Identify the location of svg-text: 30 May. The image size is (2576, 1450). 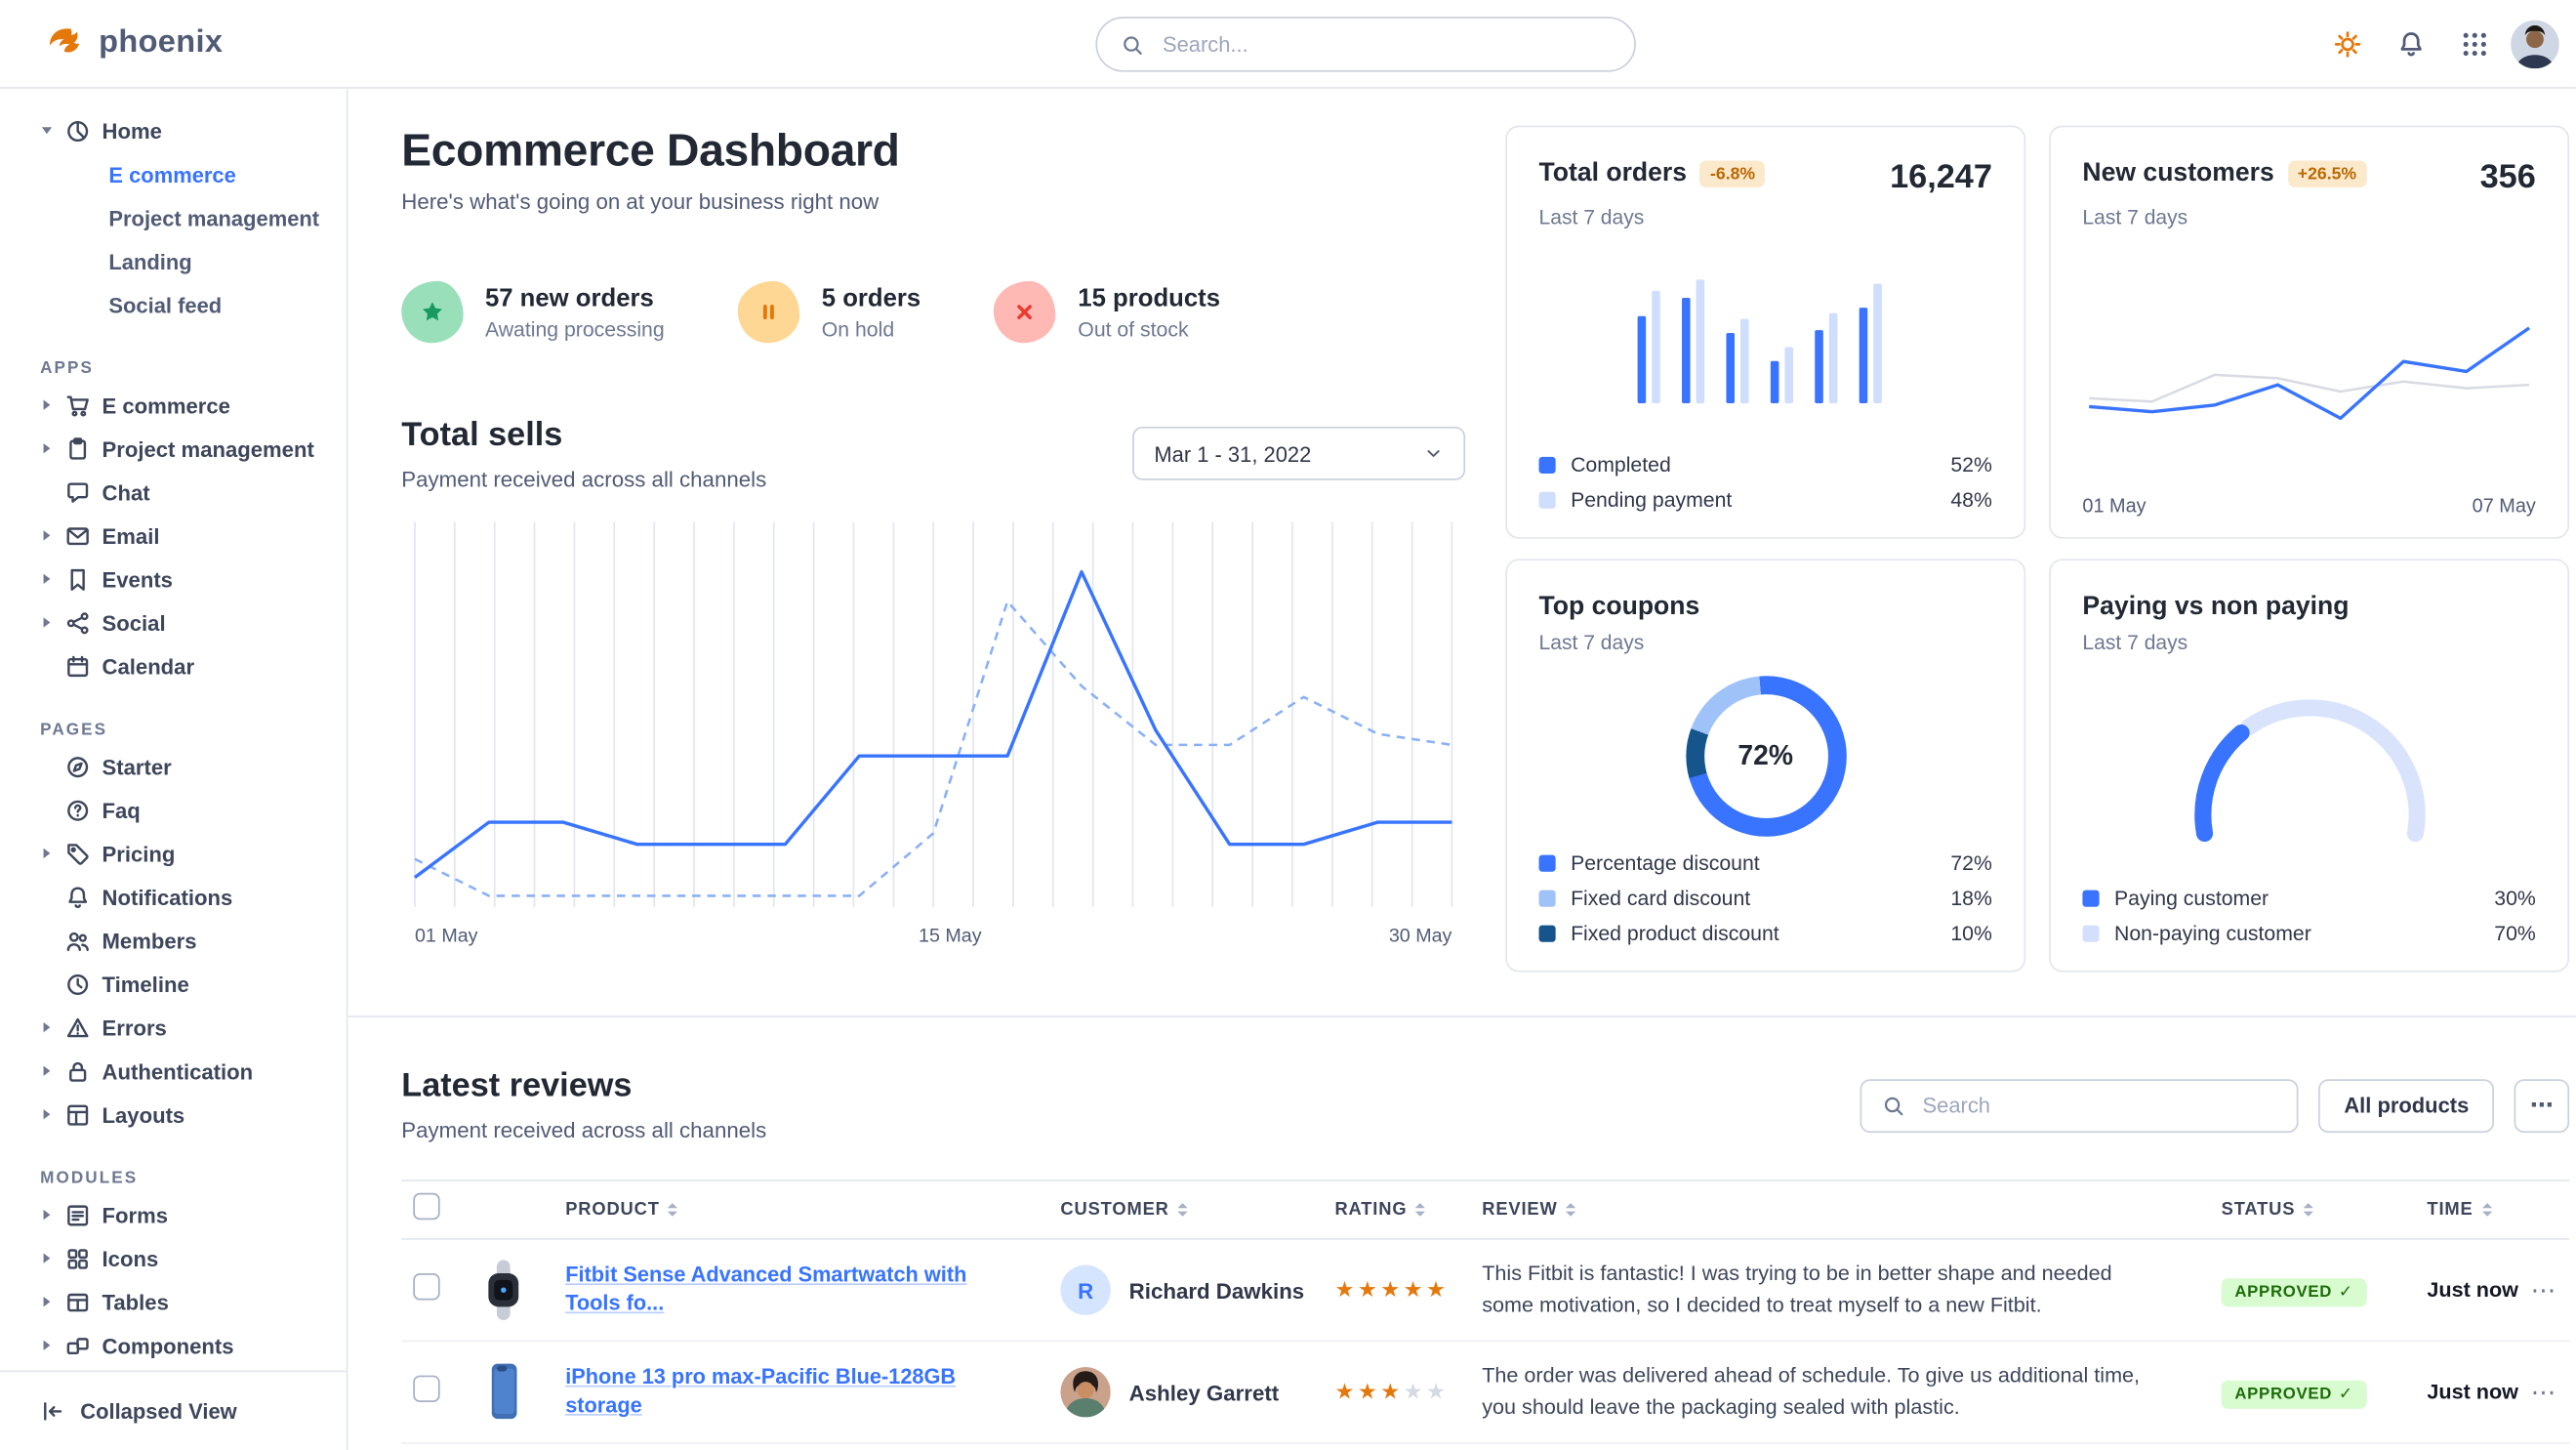
(1420, 936).